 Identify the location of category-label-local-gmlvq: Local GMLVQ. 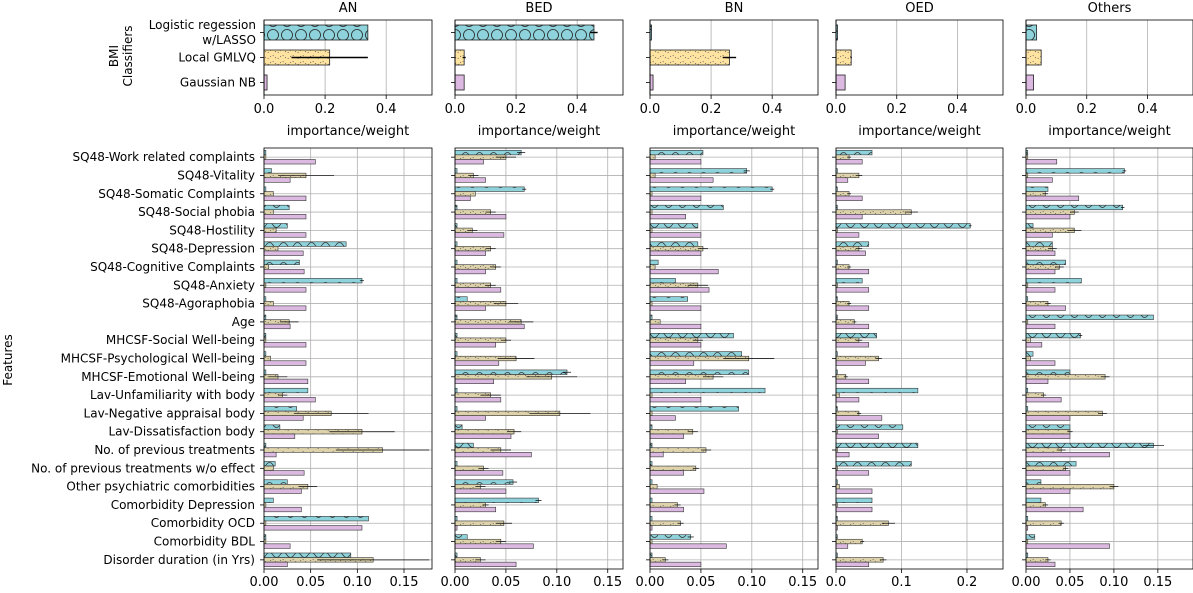
(217, 58).